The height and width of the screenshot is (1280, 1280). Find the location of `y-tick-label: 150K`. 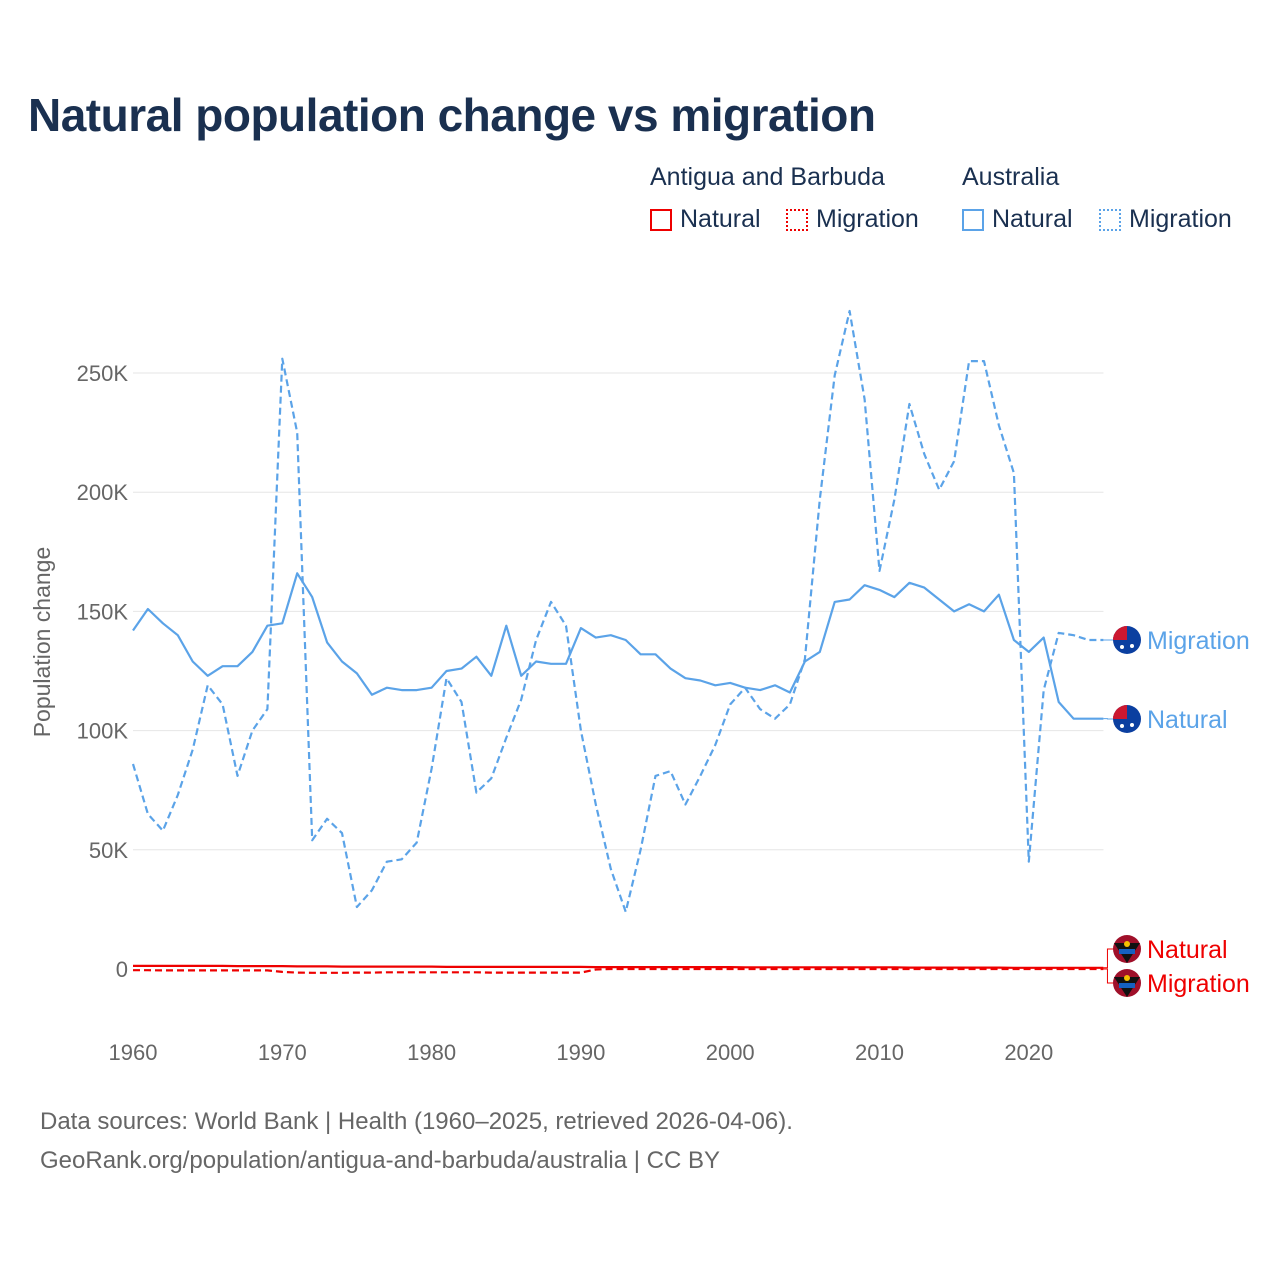

y-tick-label: 150K is located at coordinates (103, 611).